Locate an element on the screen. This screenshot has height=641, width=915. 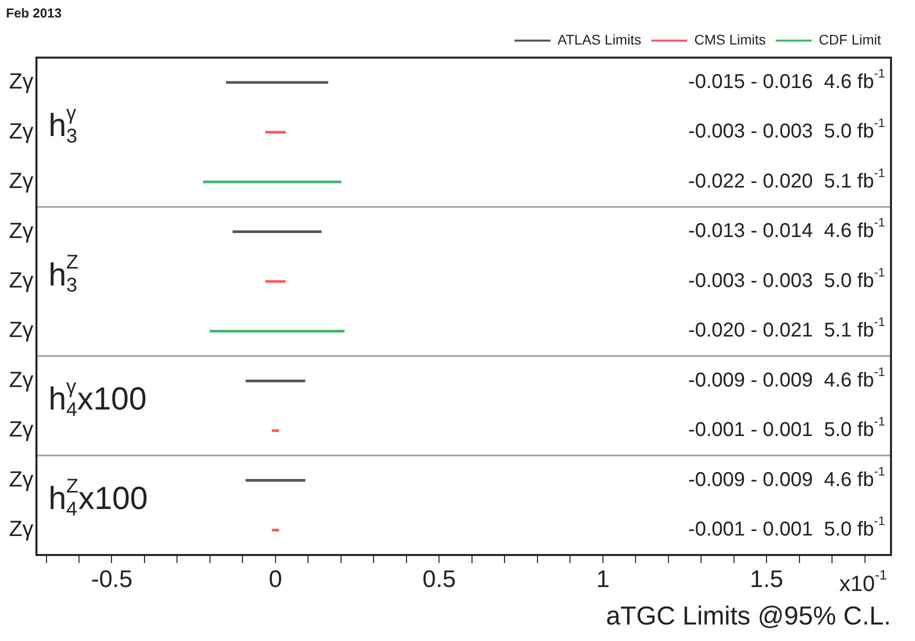
legend-label: CDF Limit is located at coordinates (850, 39).